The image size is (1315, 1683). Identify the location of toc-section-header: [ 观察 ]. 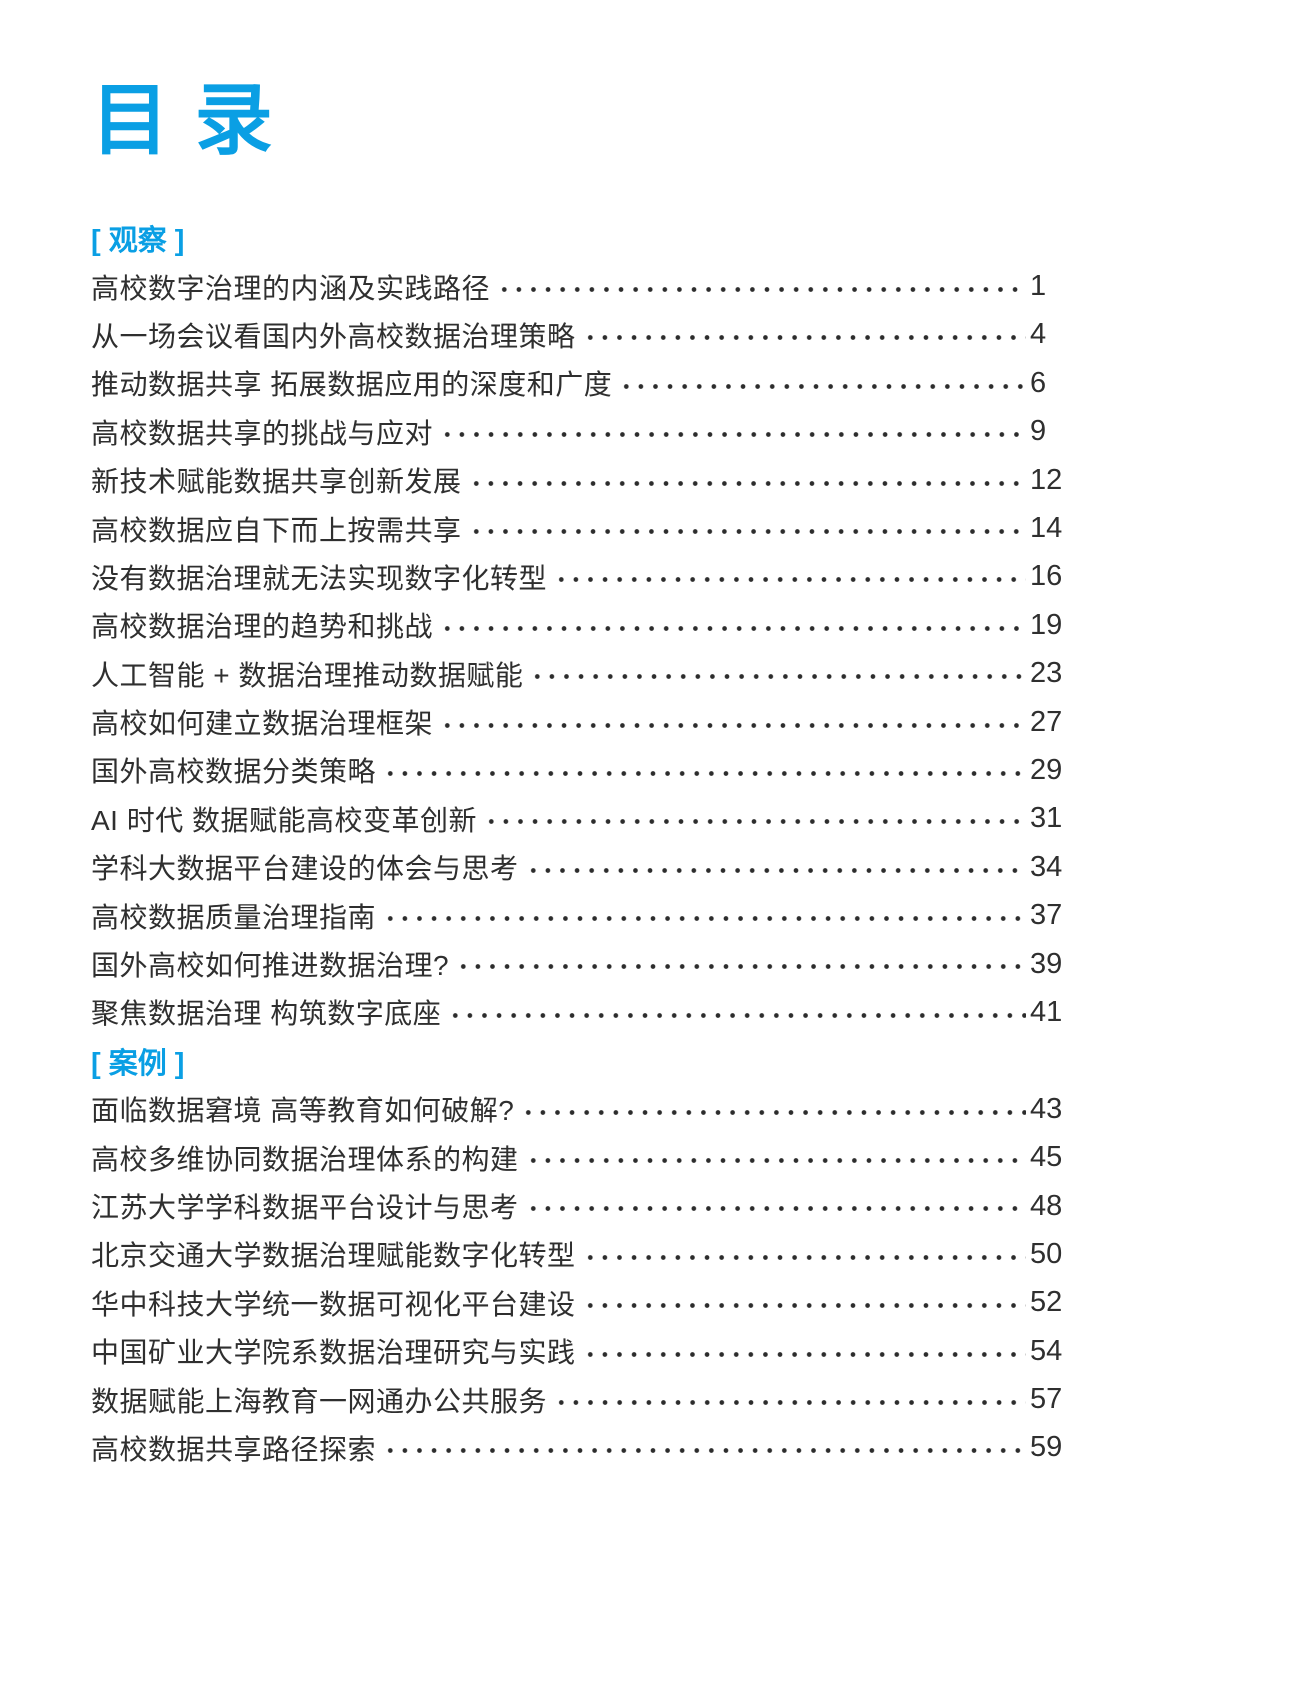
(578, 238).